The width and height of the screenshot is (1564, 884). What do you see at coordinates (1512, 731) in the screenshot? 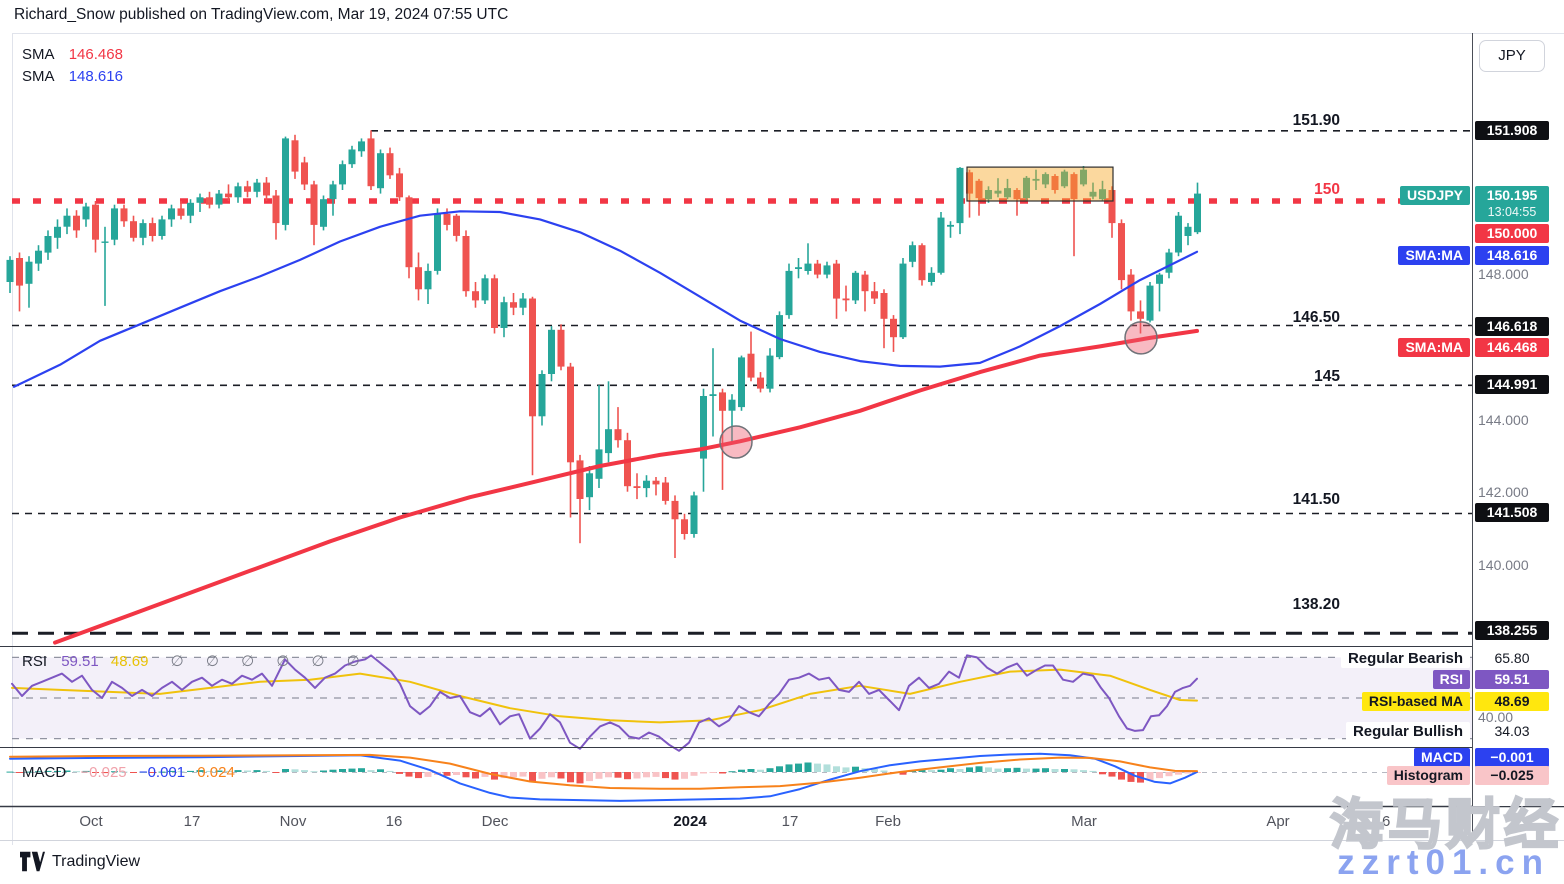
I see `price-badge: 34.03` at bounding box center [1512, 731].